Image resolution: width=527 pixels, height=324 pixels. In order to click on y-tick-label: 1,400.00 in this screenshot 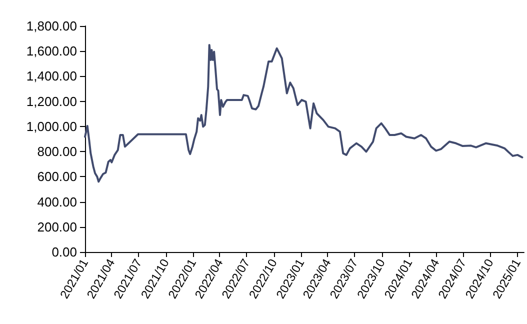, I will do `click(51, 76)`.